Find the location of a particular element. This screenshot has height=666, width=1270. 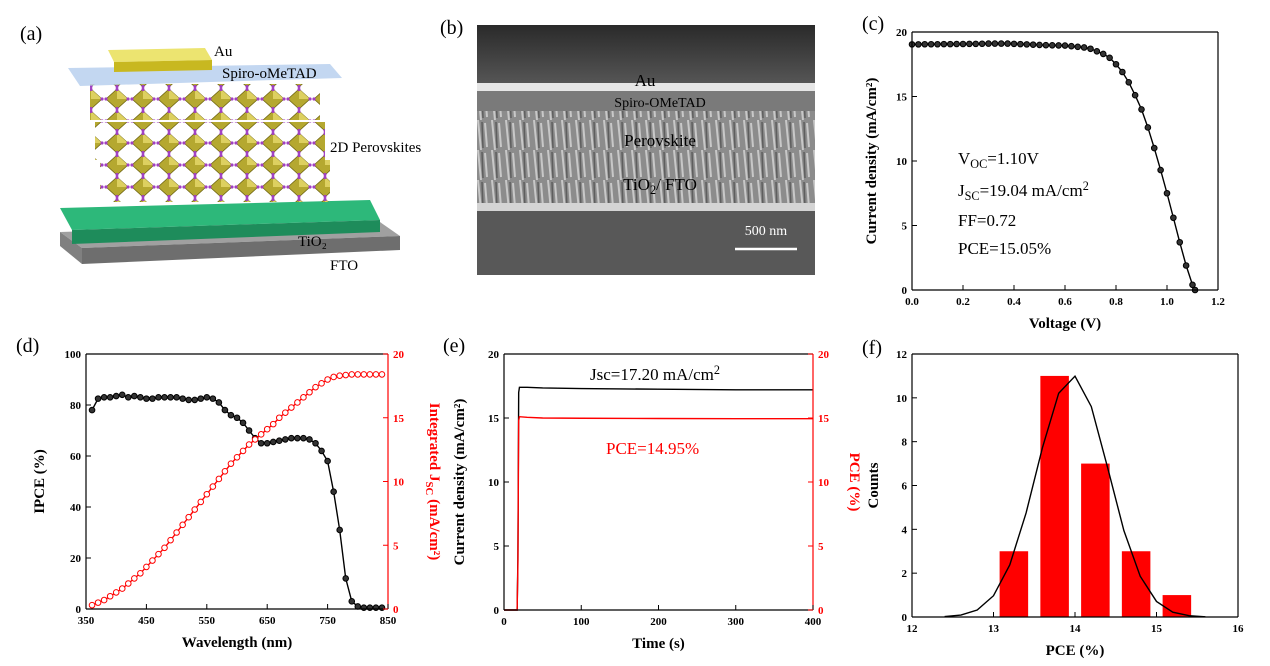

series-line is located at coordinates (236, 489).